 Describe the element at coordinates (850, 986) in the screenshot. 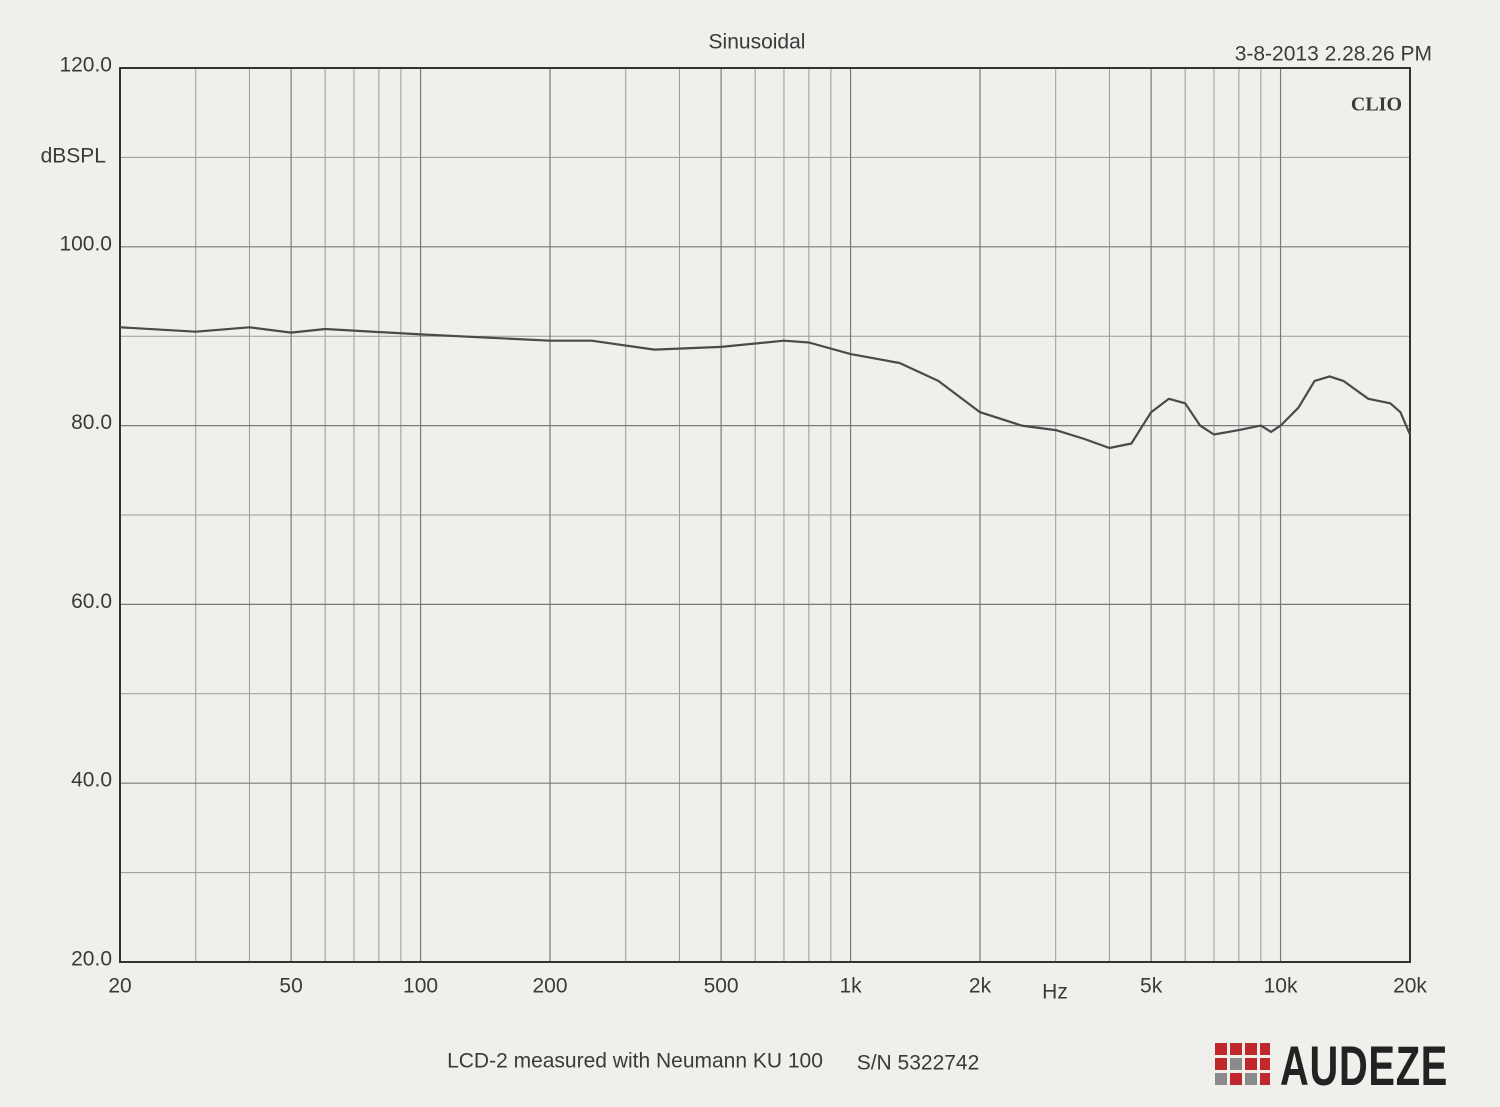

I see `x-tick-label: 1k` at that location.